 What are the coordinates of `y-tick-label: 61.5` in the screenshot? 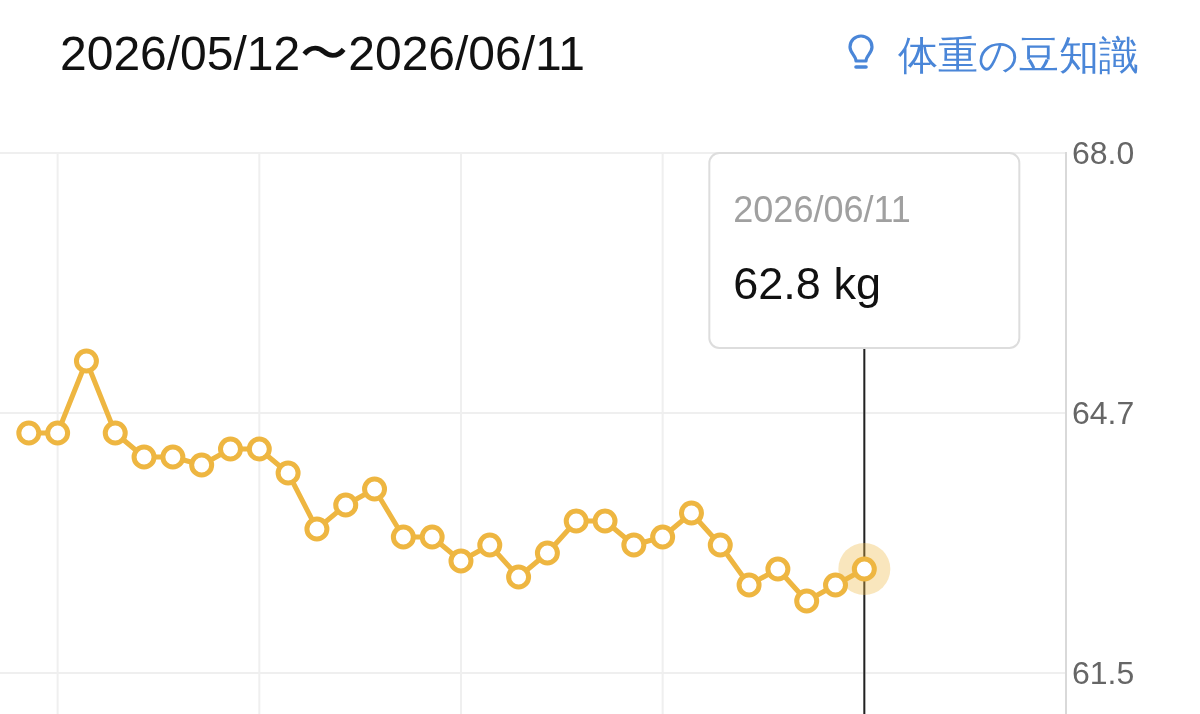 It's located at (1103, 673).